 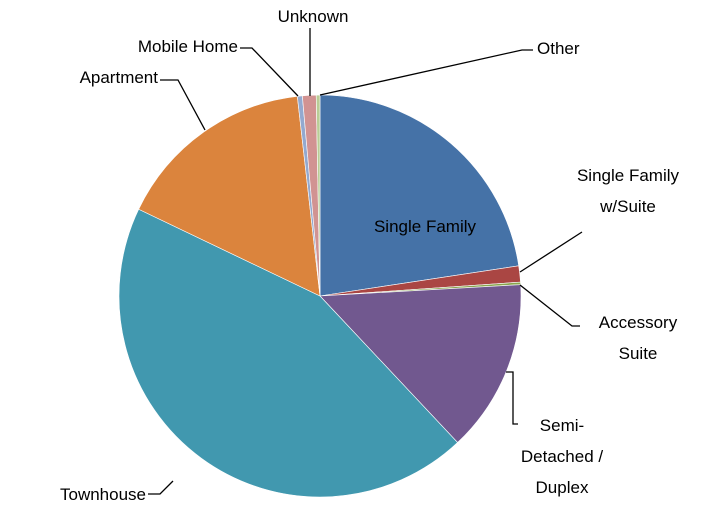 What do you see at coordinates (628, 191) in the screenshot?
I see `slice-label: Single Family w/Suite` at bounding box center [628, 191].